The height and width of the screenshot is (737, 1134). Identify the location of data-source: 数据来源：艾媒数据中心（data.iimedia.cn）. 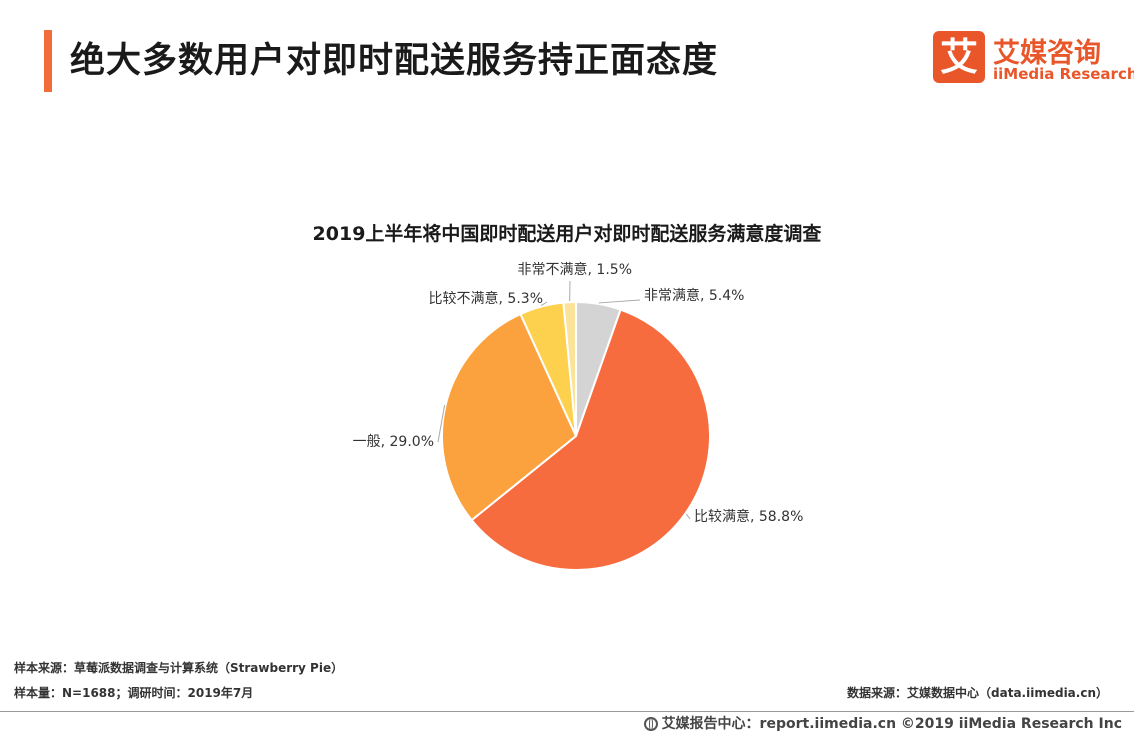
(977, 693).